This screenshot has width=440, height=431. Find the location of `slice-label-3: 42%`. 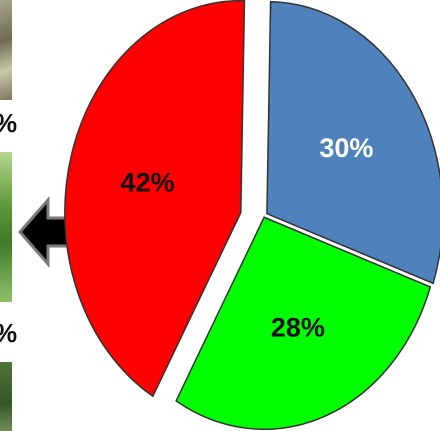

slice-label-3: 42% is located at coordinates (148, 182).